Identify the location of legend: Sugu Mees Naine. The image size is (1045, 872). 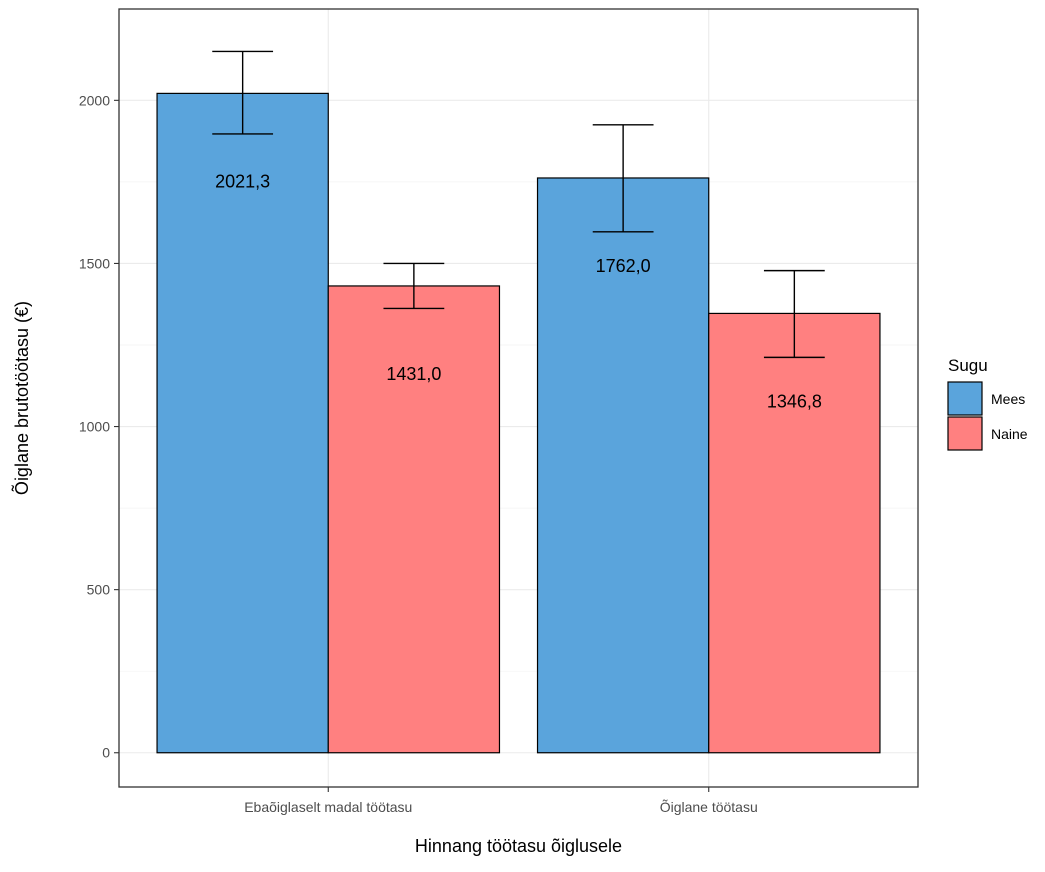
(987, 403).